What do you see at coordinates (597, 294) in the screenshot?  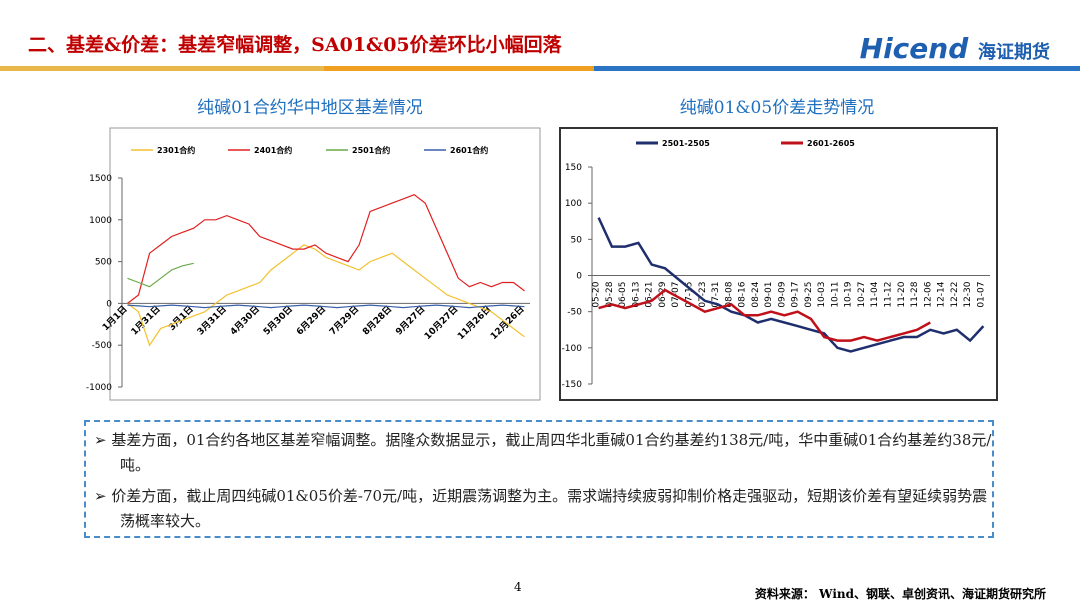 I see `x-tick-label: 05-20` at bounding box center [597, 294].